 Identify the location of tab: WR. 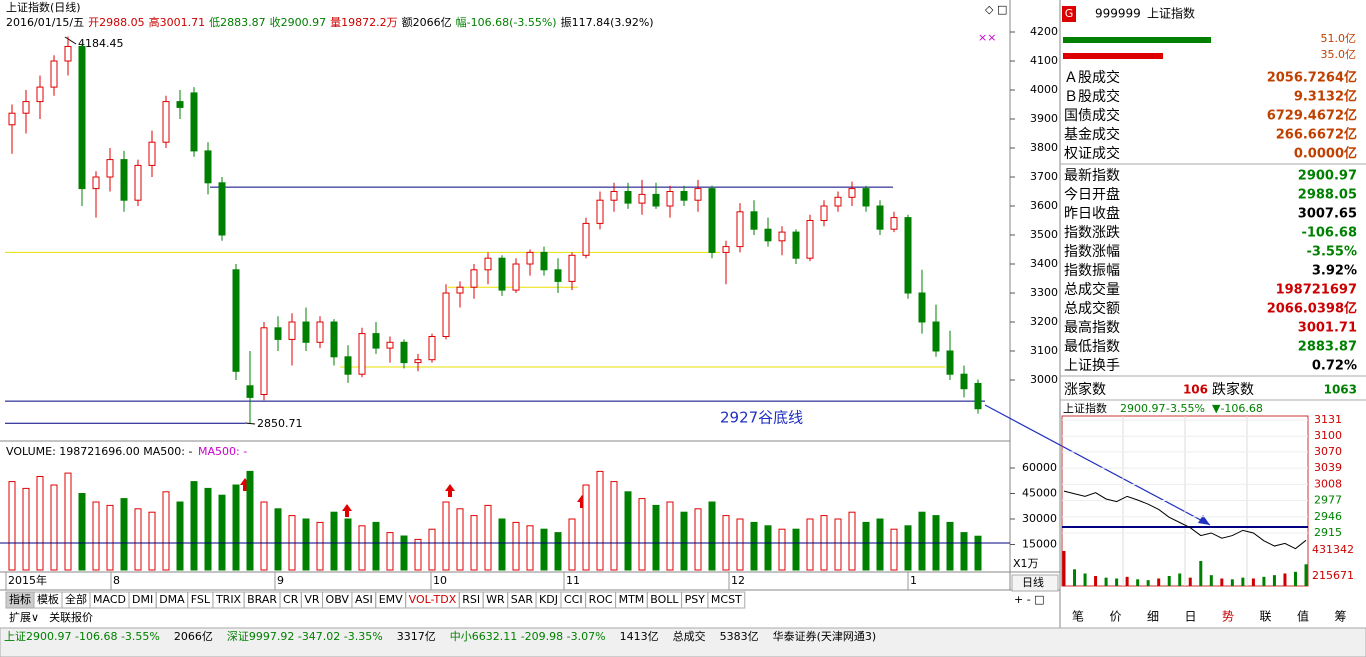
(495, 600).